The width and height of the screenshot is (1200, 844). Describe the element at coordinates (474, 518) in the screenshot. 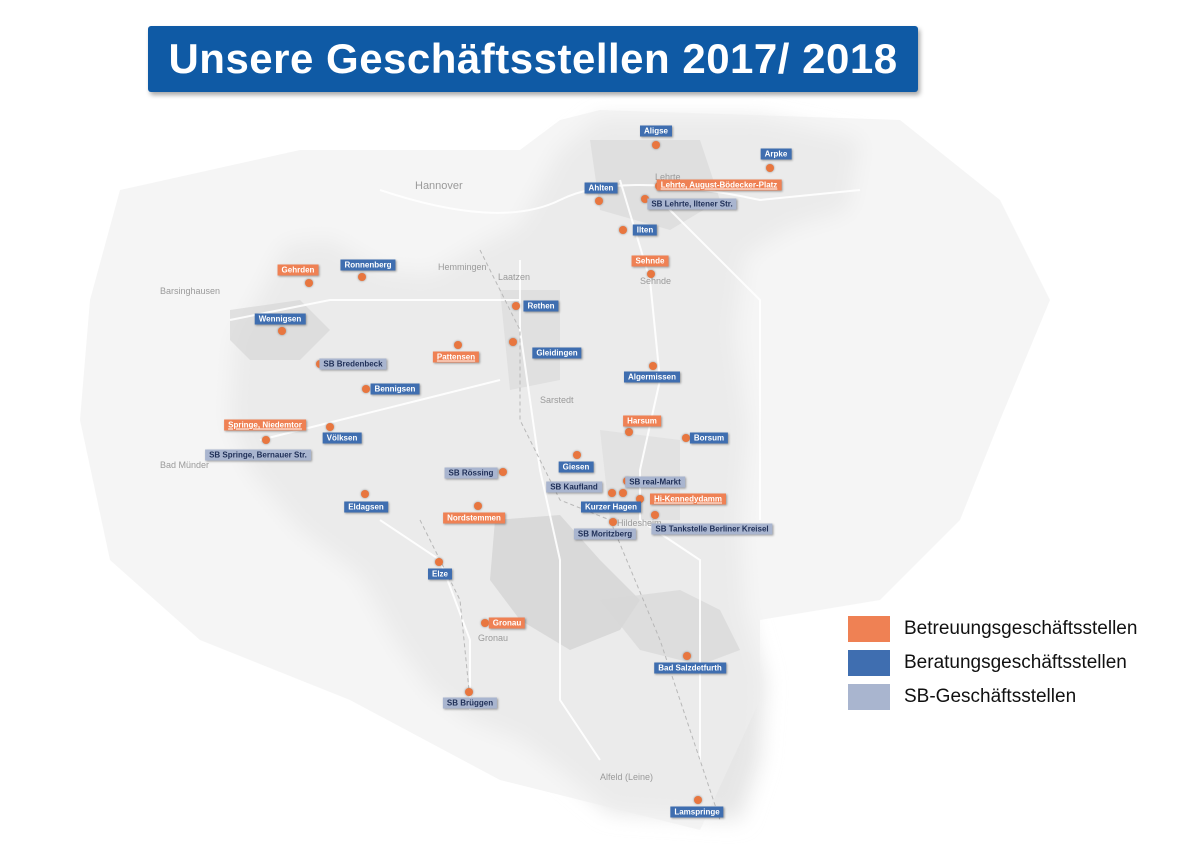

I see `branch-label-betreuung: Nordstemmen` at that location.